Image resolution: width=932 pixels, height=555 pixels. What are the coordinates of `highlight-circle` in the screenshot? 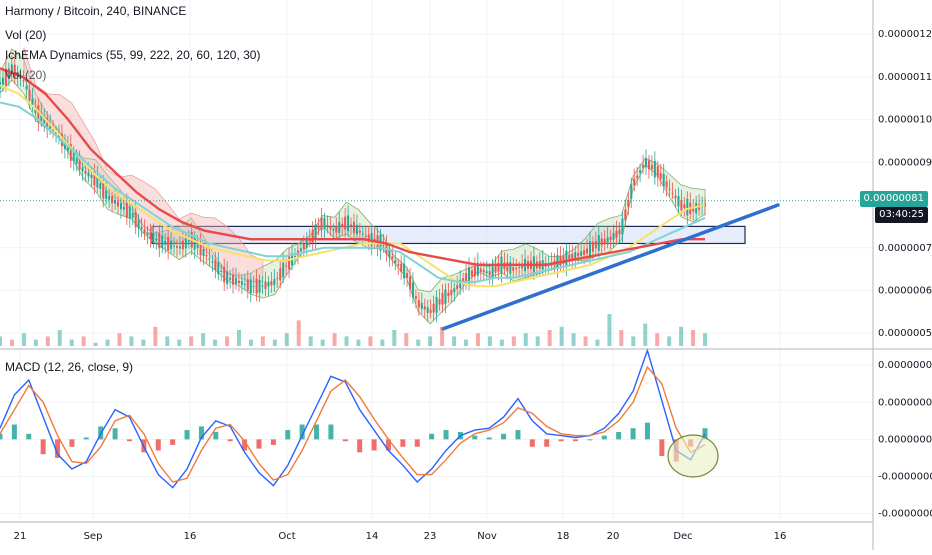 It's located at (693, 456).